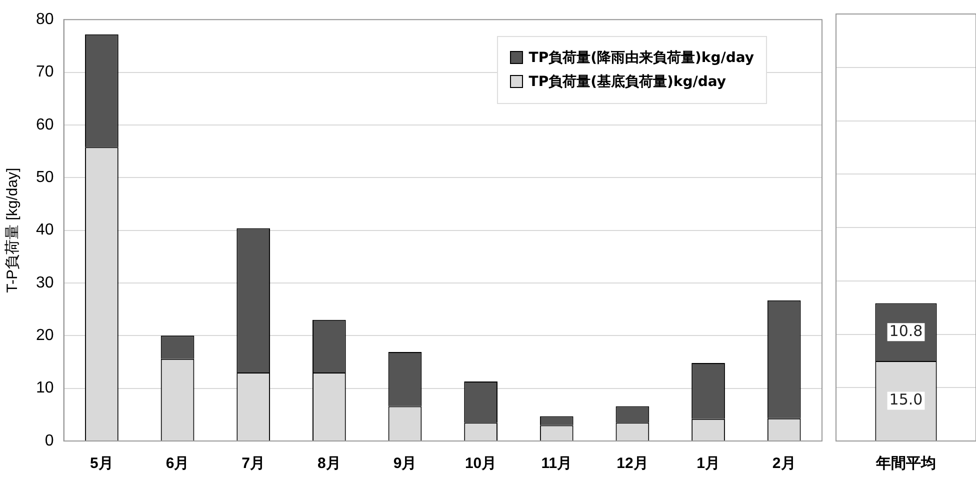 The height and width of the screenshot is (491, 976). Describe the element at coordinates (102, 463) in the screenshot. I see `x-tick-label: 5月` at that location.